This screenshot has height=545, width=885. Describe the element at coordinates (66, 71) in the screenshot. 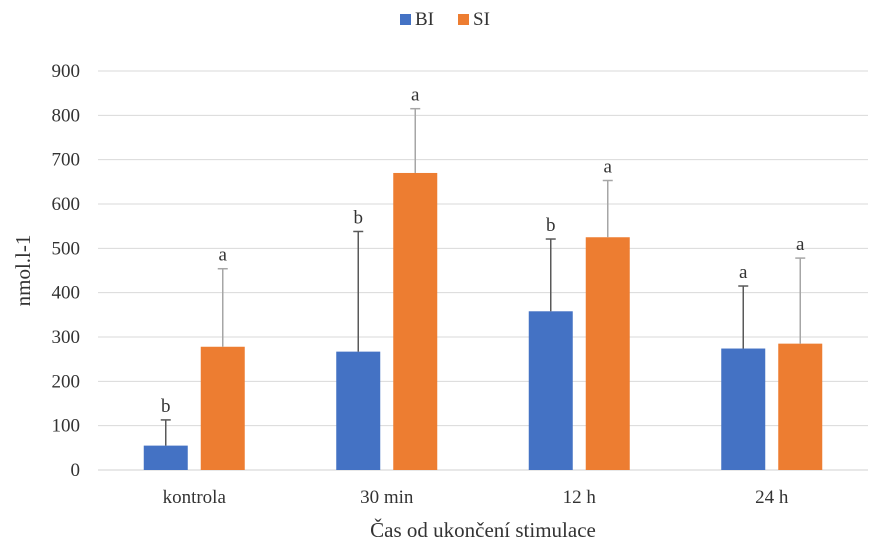

I see `y-tick-label: 900` at that location.